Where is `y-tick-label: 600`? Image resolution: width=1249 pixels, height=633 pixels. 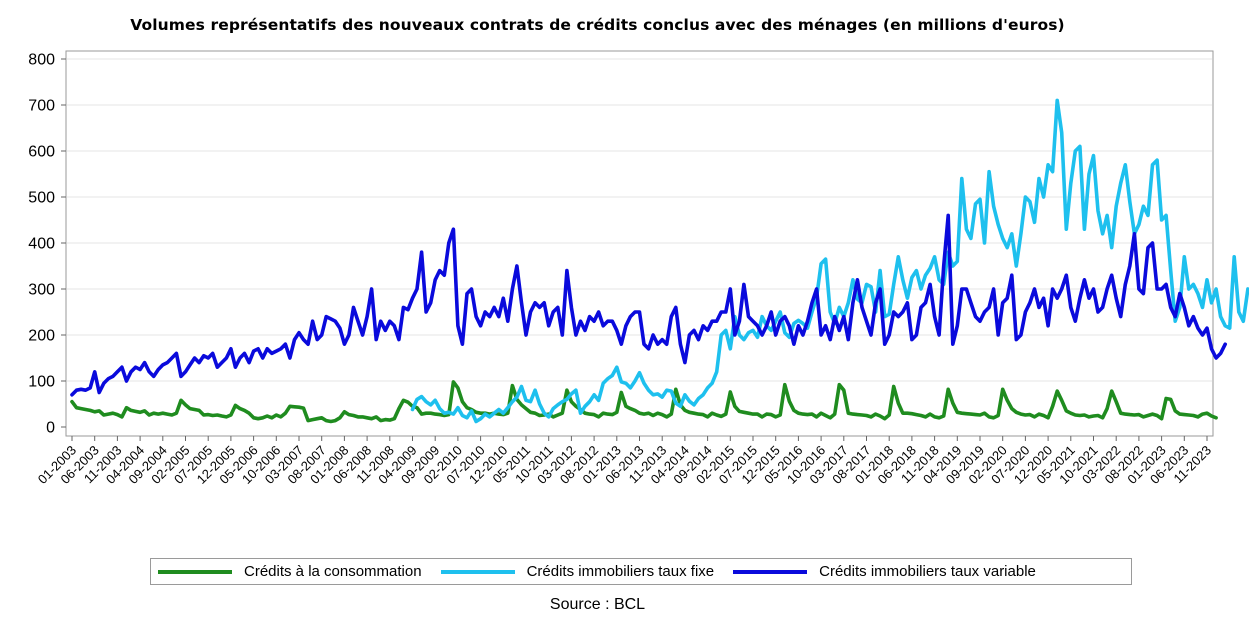 y-tick-label: 600 is located at coordinates (41, 152).